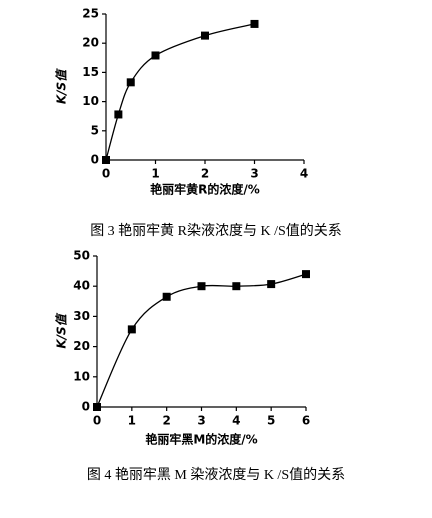 The width and height of the screenshot is (432, 518). I want to click on y-tick-label: 40, so click(81, 286).